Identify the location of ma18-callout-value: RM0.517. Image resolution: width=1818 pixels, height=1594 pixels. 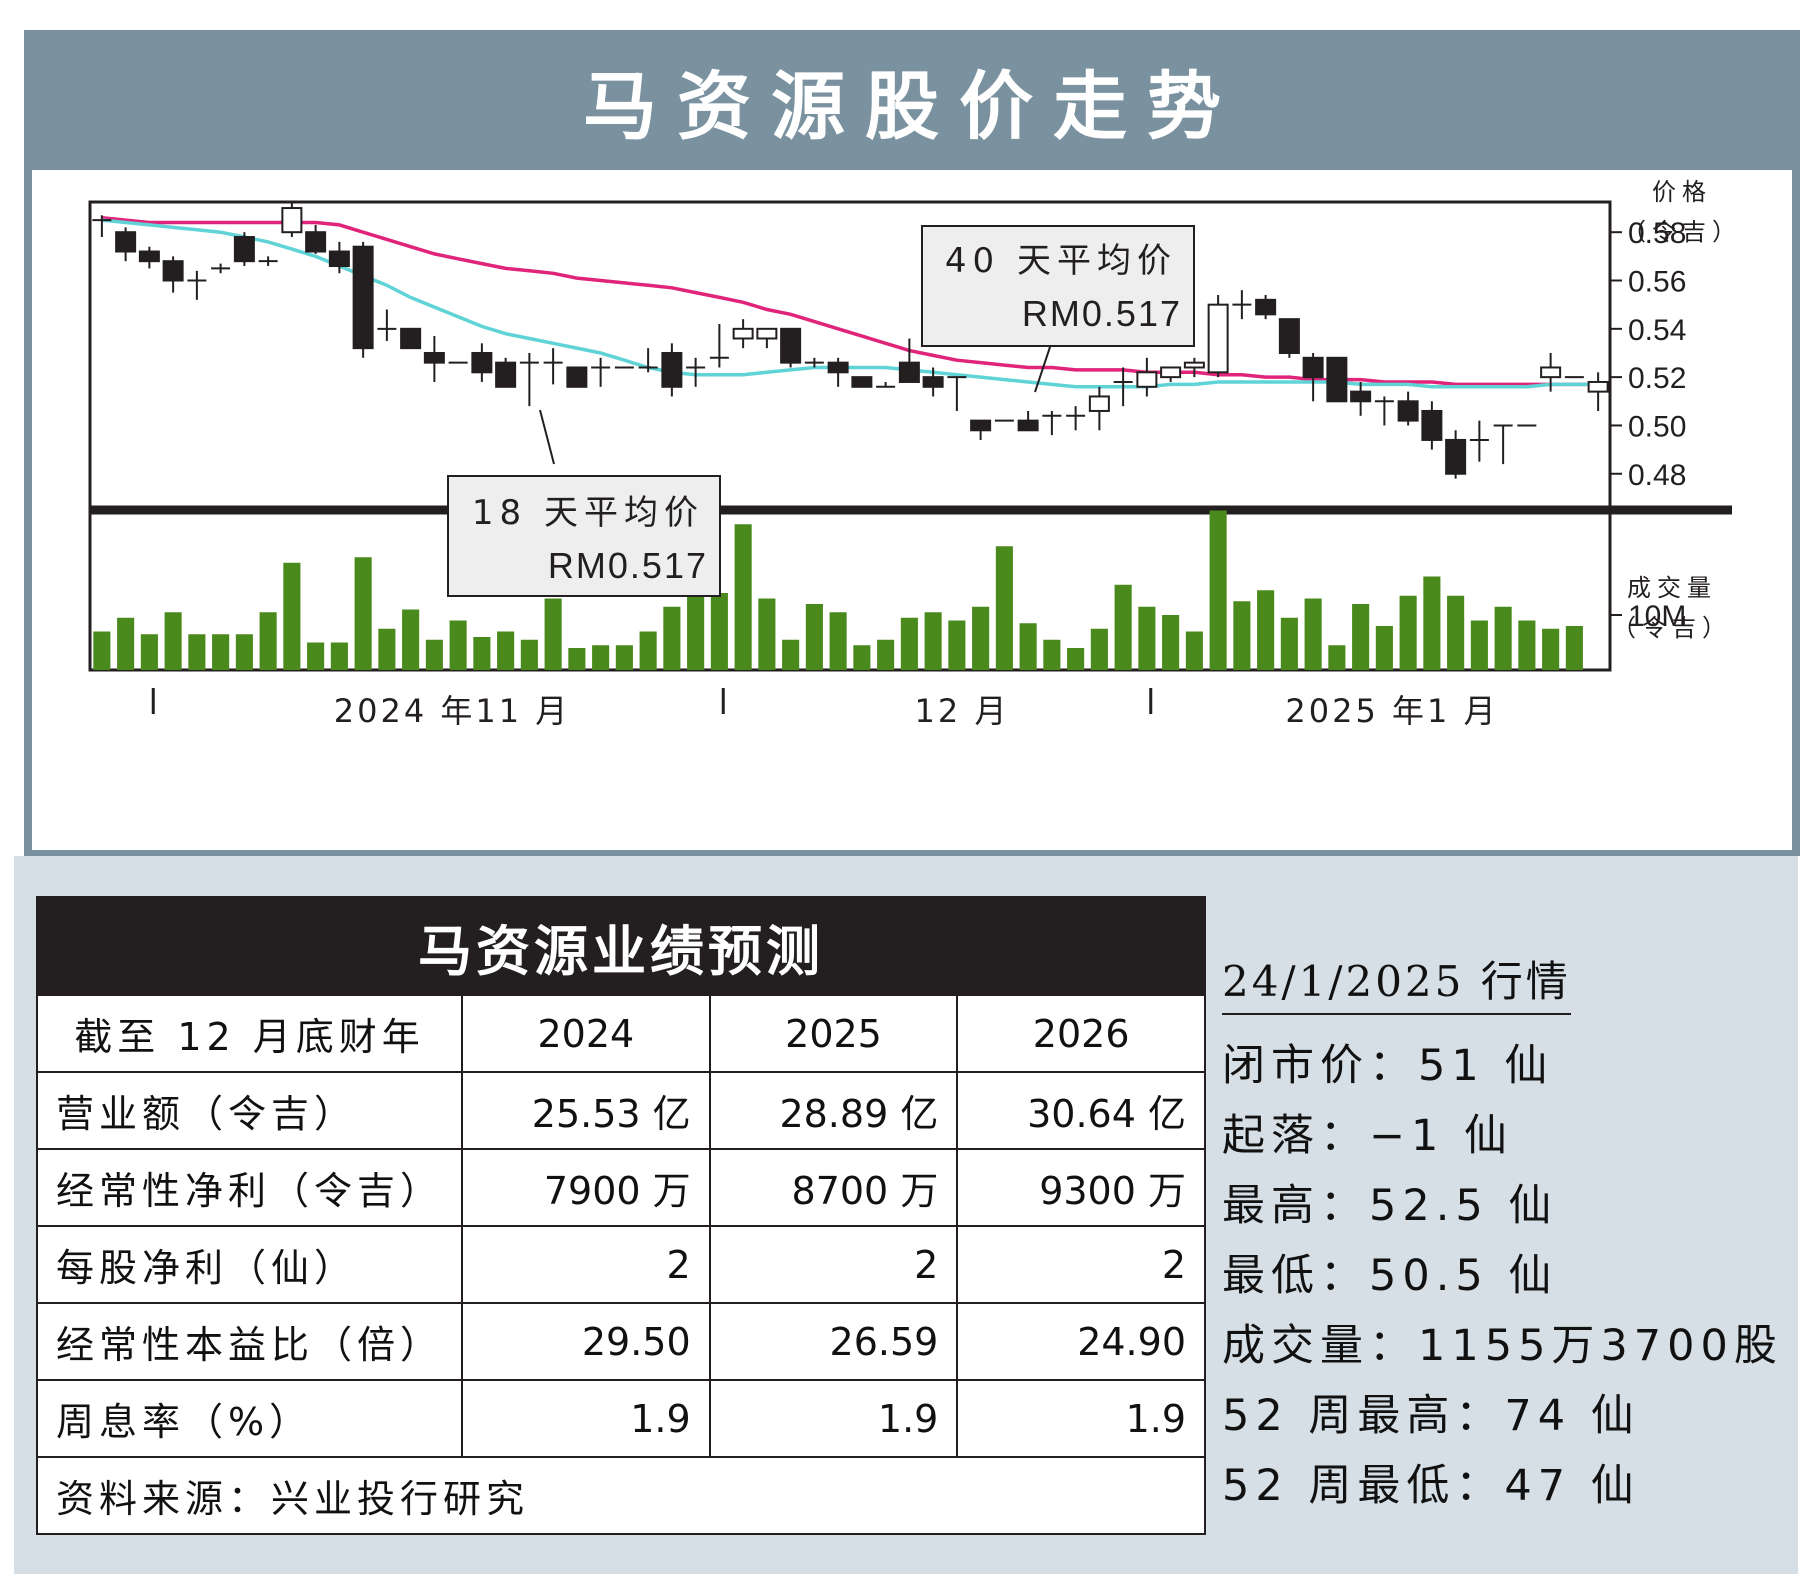
(628, 565).